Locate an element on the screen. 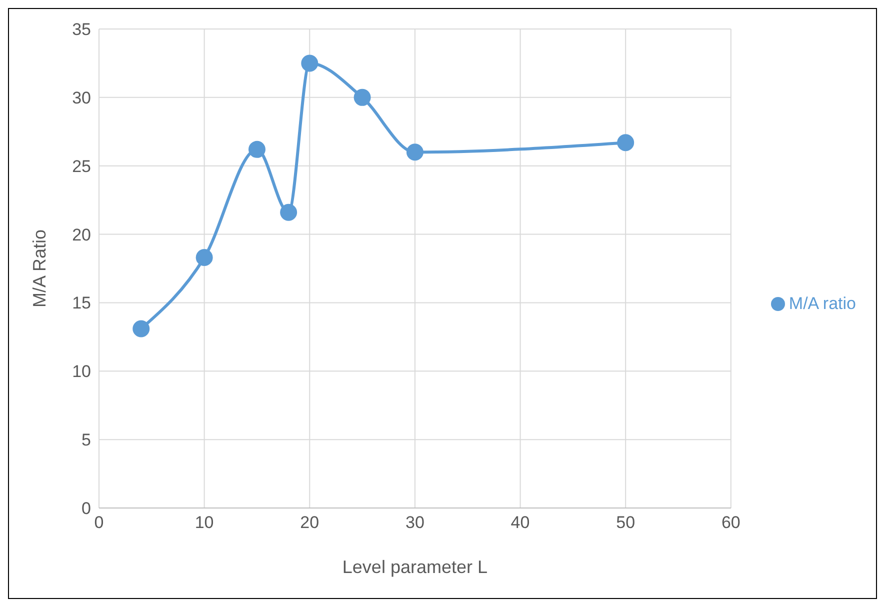 The width and height of the screenshot is (885, 607). x-tick-label: 20 is located at coordinates (310, 522).